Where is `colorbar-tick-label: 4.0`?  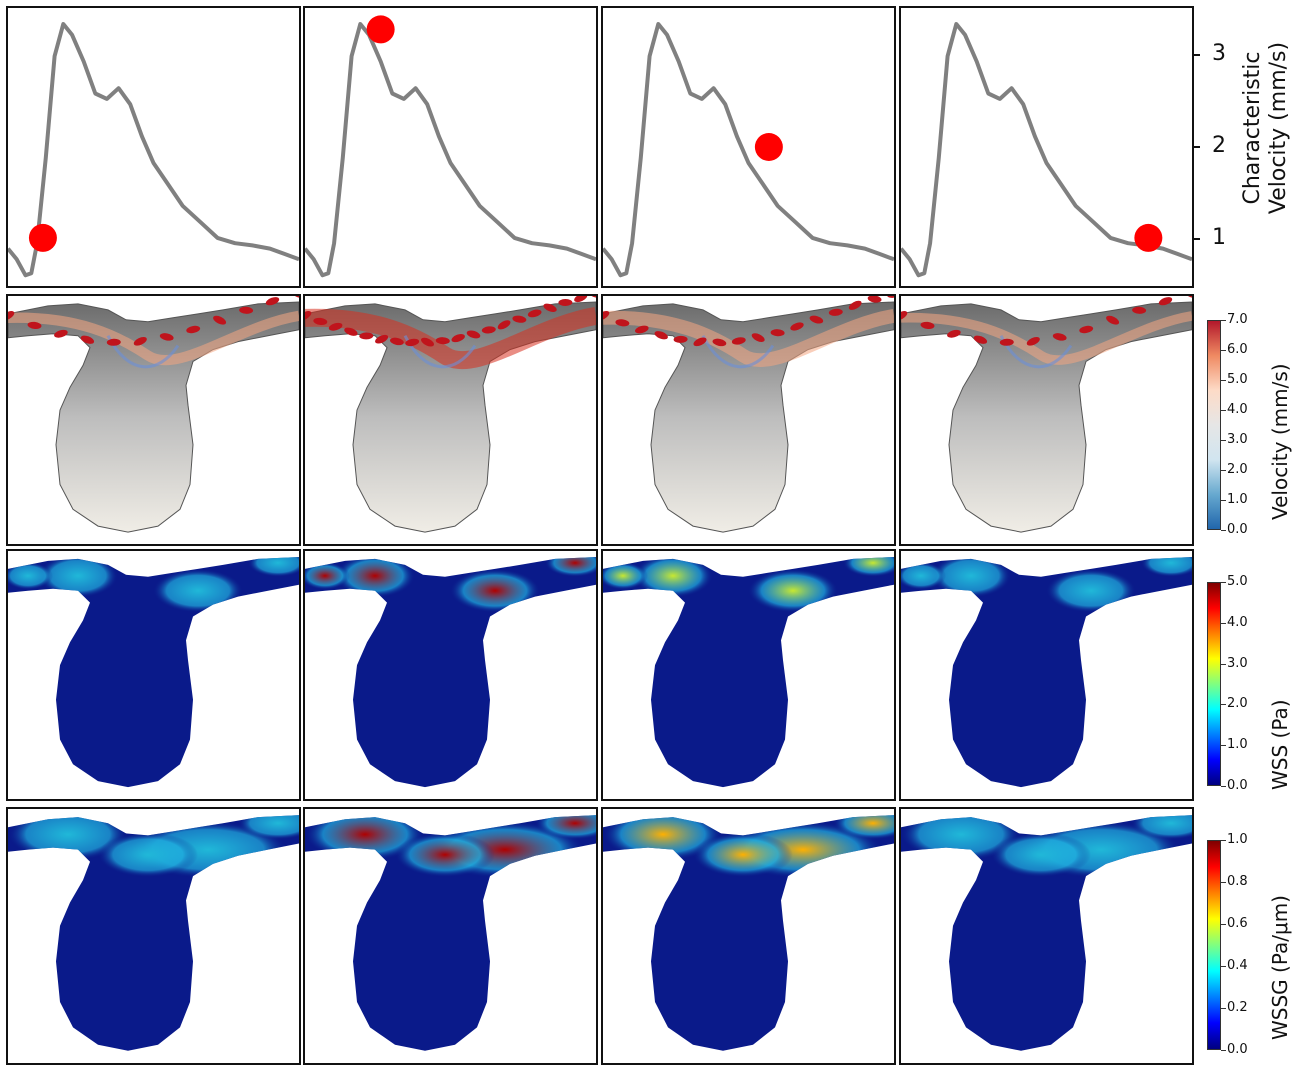
colorbar-tick-label: 4.0 is located at coordinates (1237, 409).